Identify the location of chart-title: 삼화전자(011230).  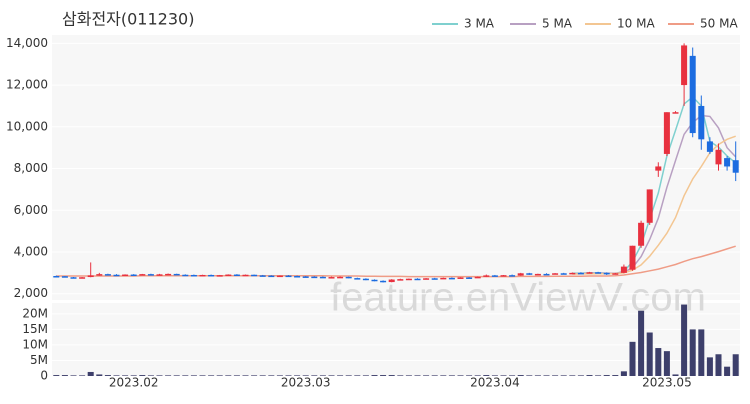
(128, 19).